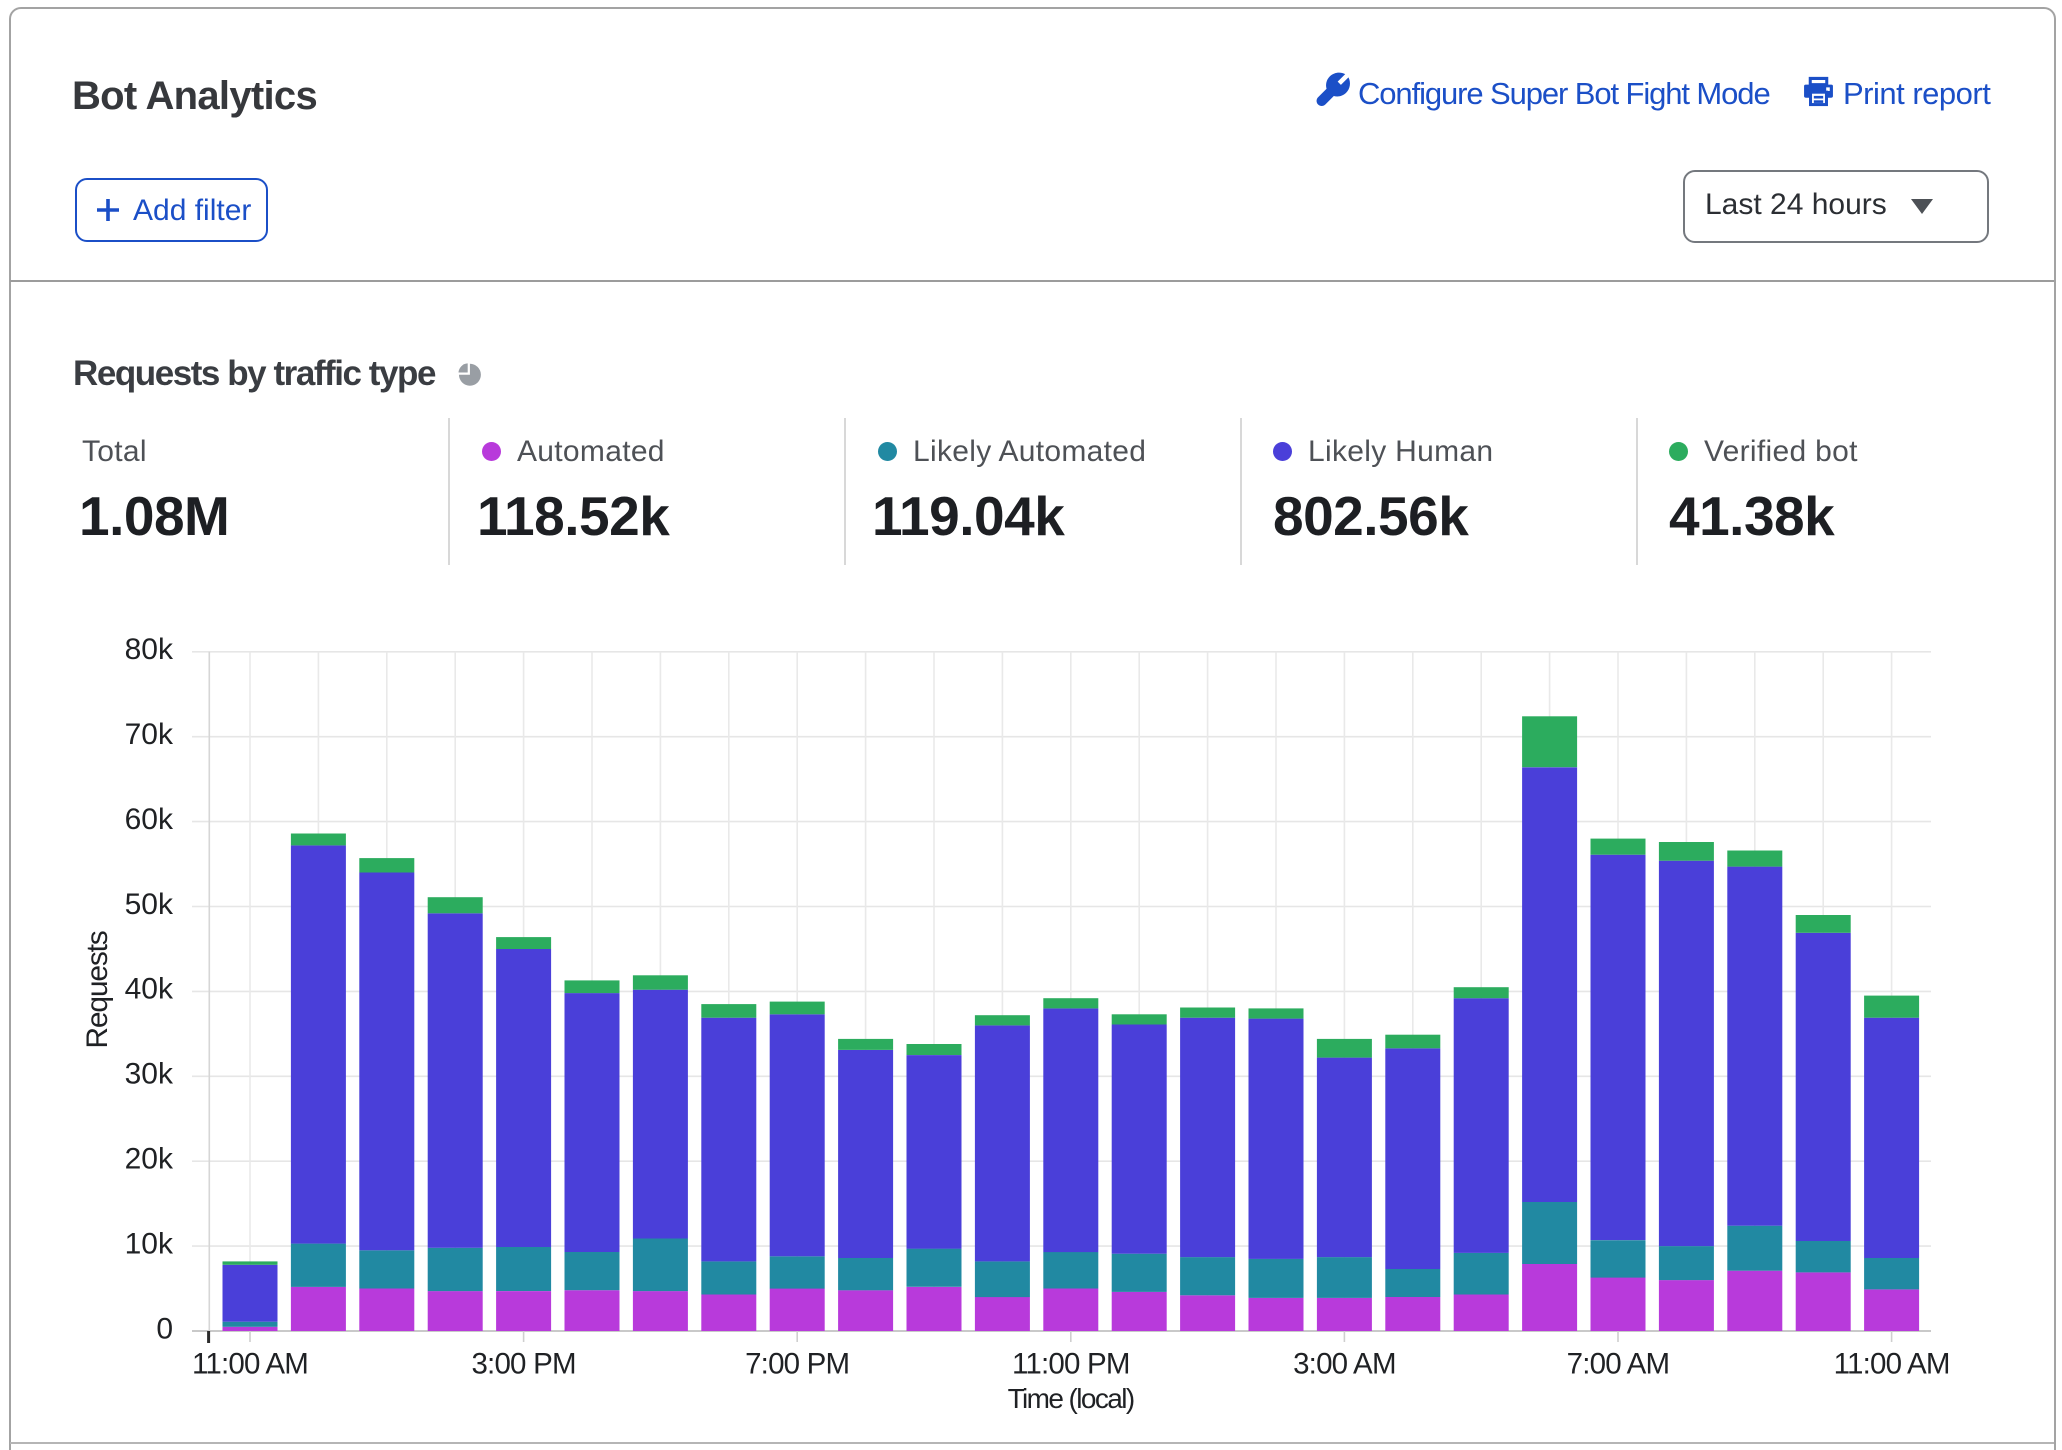  I want to click on svg-text: 3:00 PM, so click(523, 1364).